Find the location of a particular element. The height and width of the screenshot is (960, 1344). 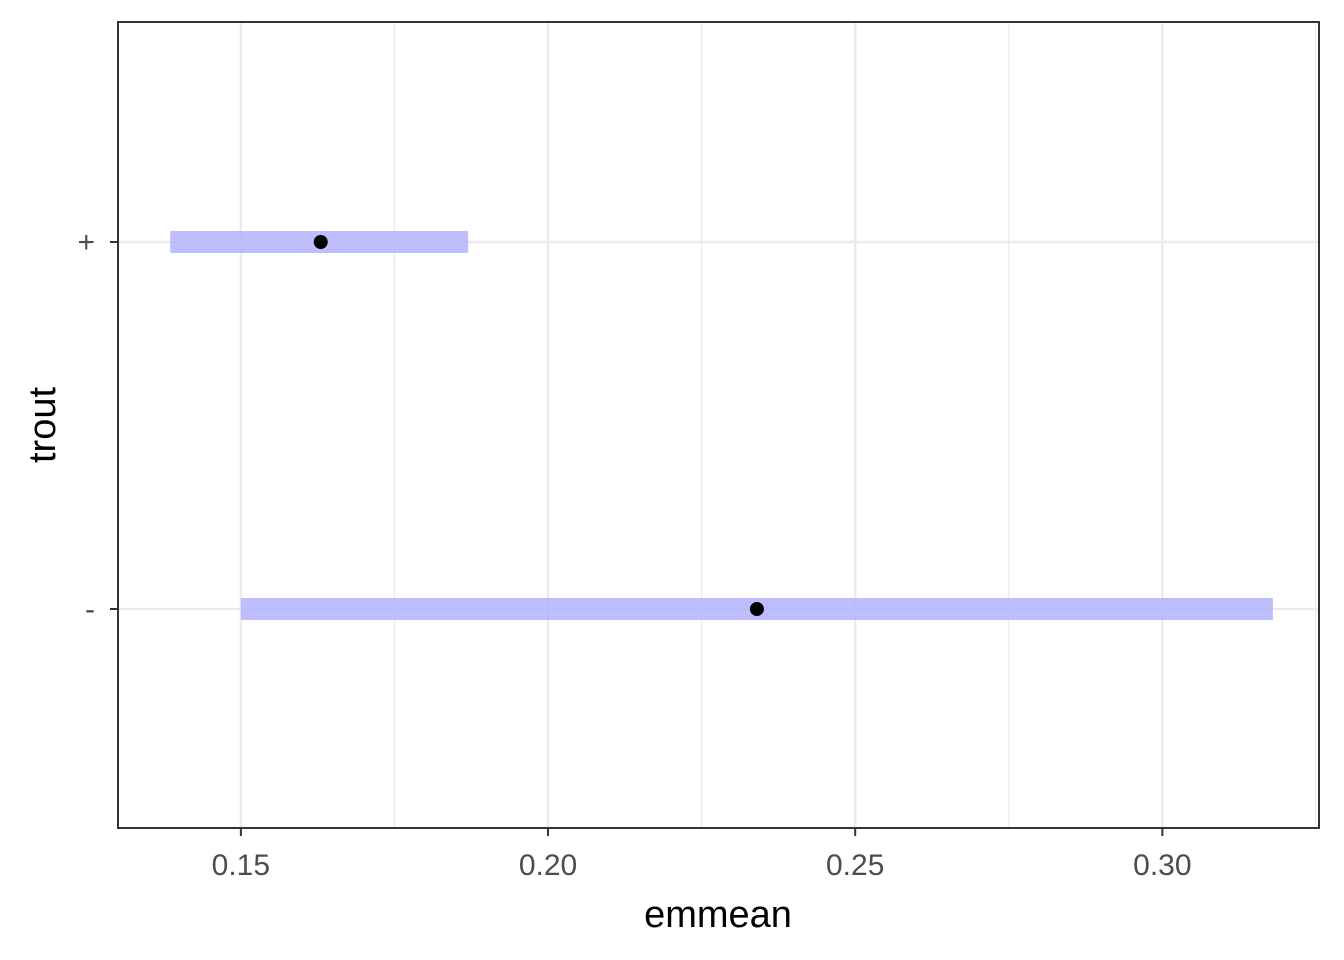

x-axis-title: emmean is located at coordinates (718, 915).